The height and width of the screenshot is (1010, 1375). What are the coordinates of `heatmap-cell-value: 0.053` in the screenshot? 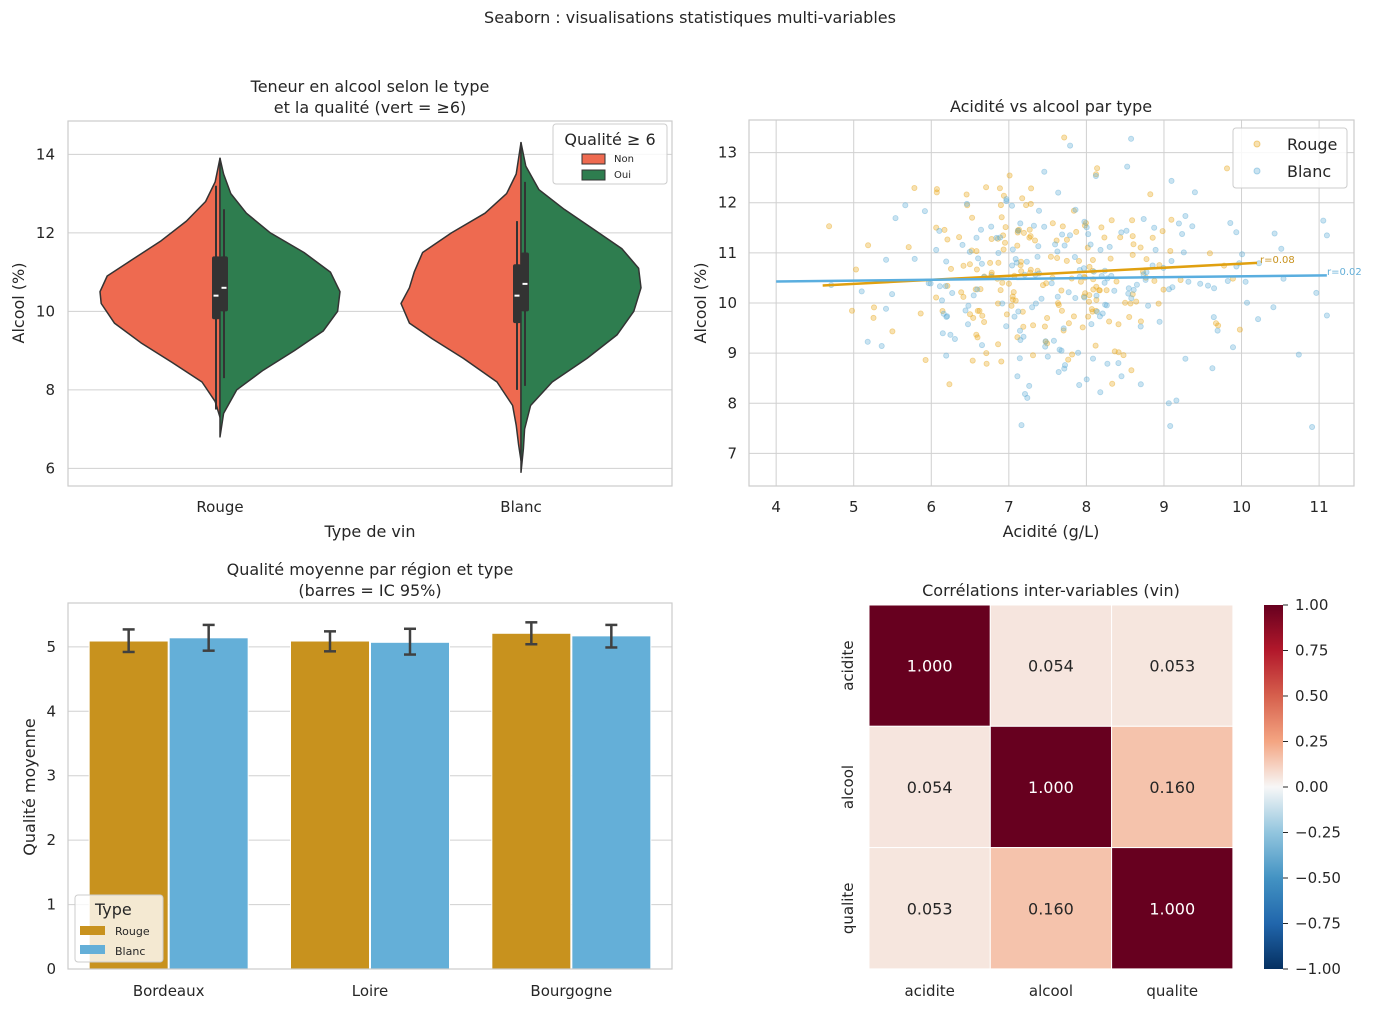 It's located at (930, 908).